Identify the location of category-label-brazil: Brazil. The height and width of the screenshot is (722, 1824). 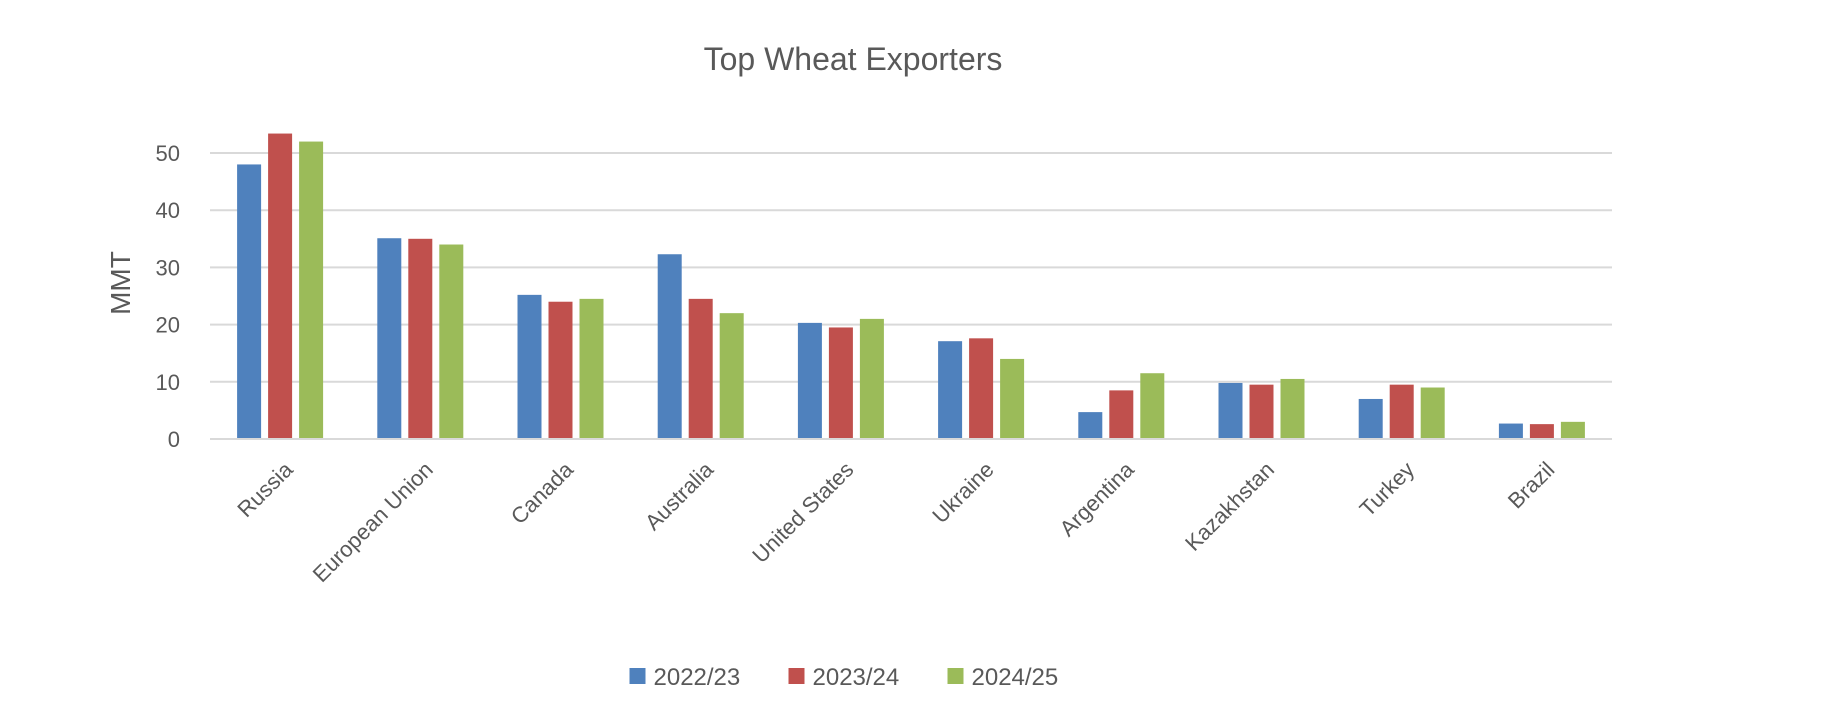
(1531, 485).